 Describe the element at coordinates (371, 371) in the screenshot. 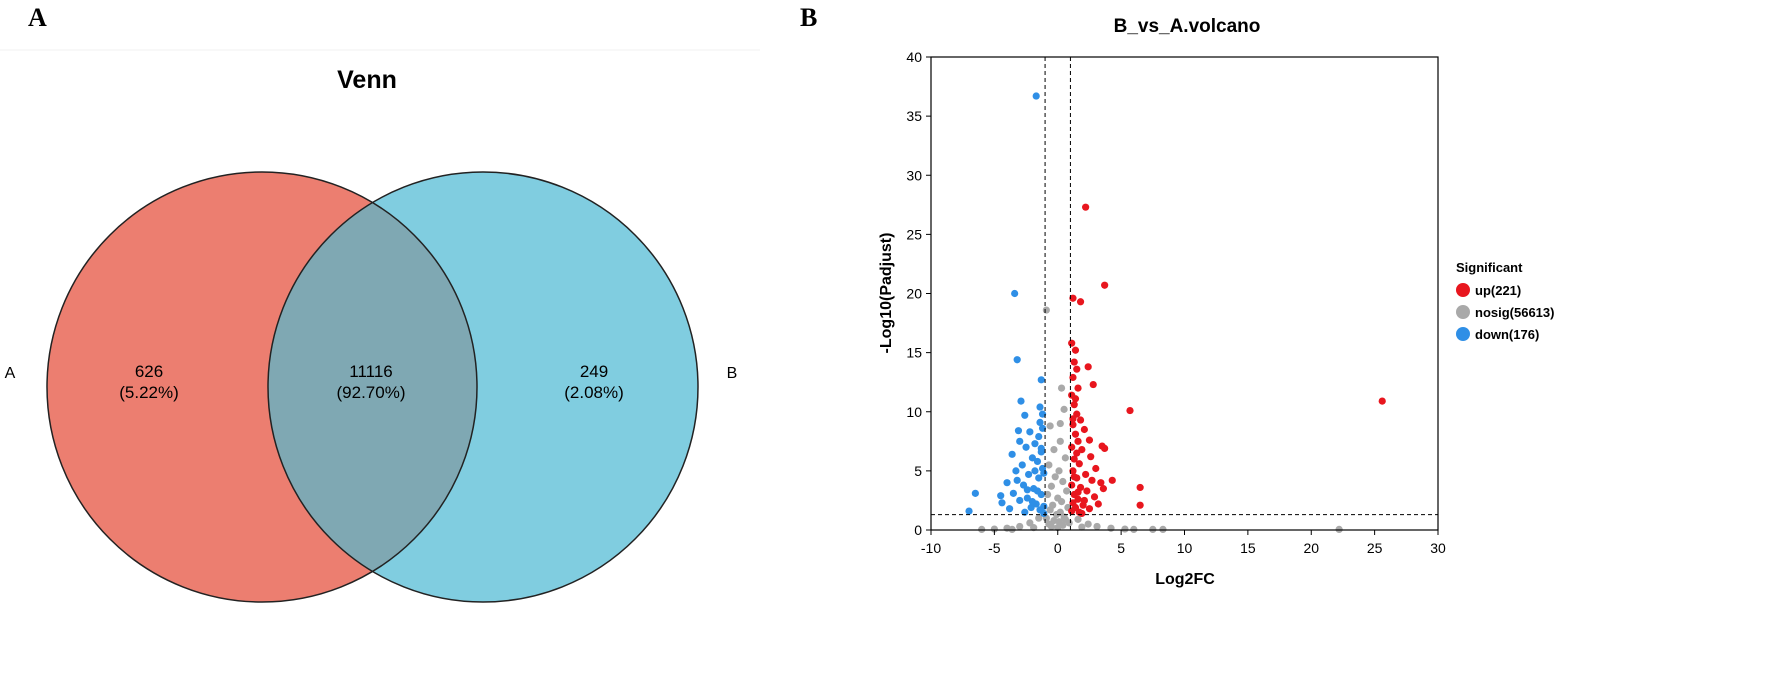

I see `venn-intersection-count: 11116` at that location.